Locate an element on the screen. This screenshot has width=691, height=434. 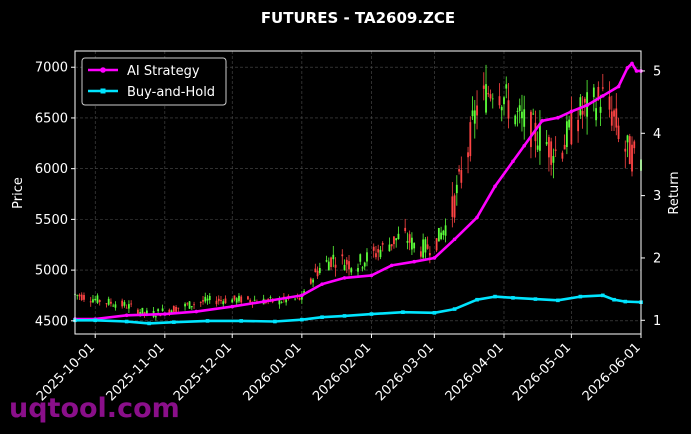
y-tick-label-right: 5 is located at coordinates (657, 71).